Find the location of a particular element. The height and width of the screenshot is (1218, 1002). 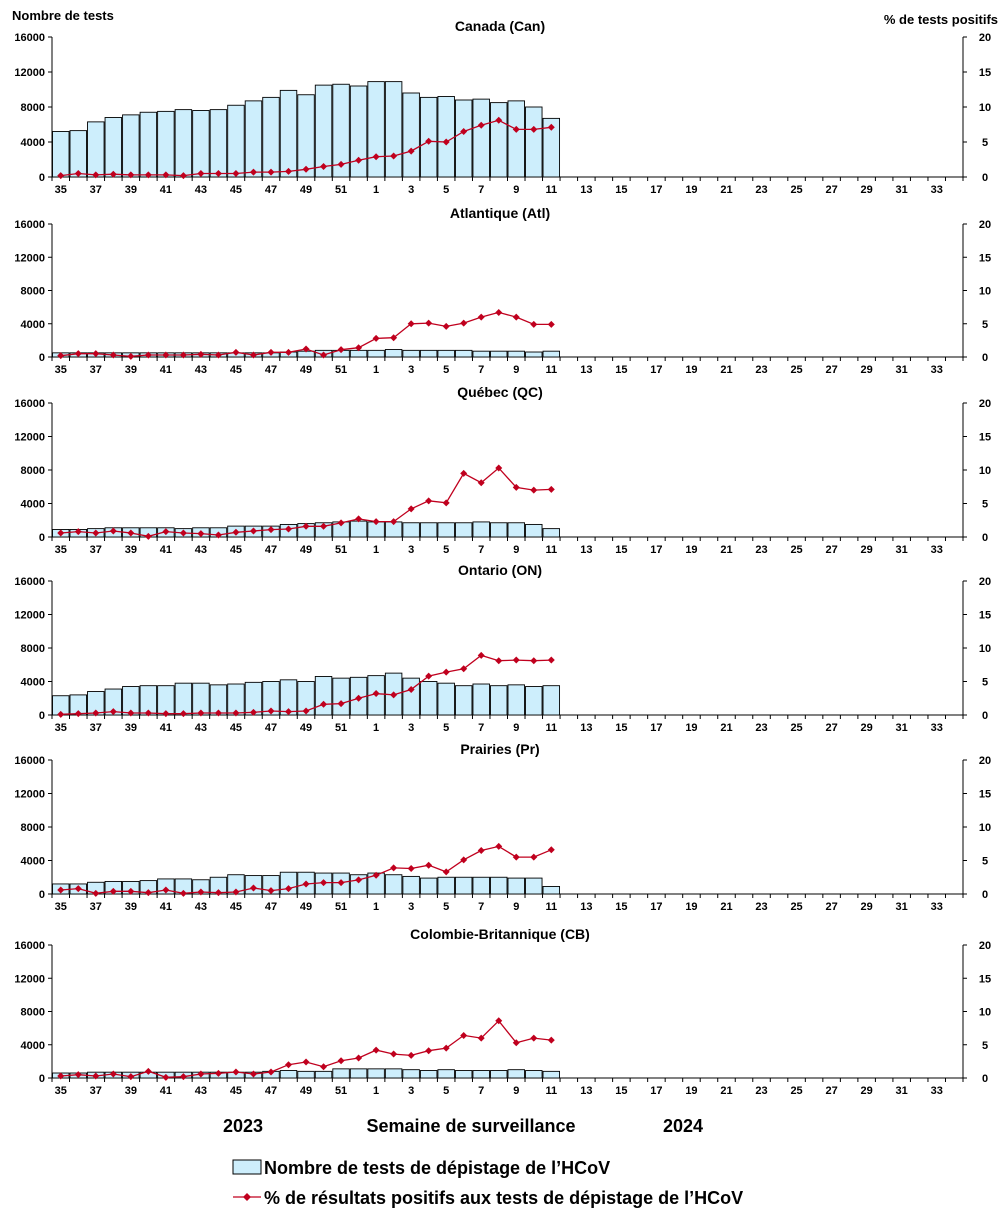

x-tick-label: 43 is located at coordinates (201, 190).